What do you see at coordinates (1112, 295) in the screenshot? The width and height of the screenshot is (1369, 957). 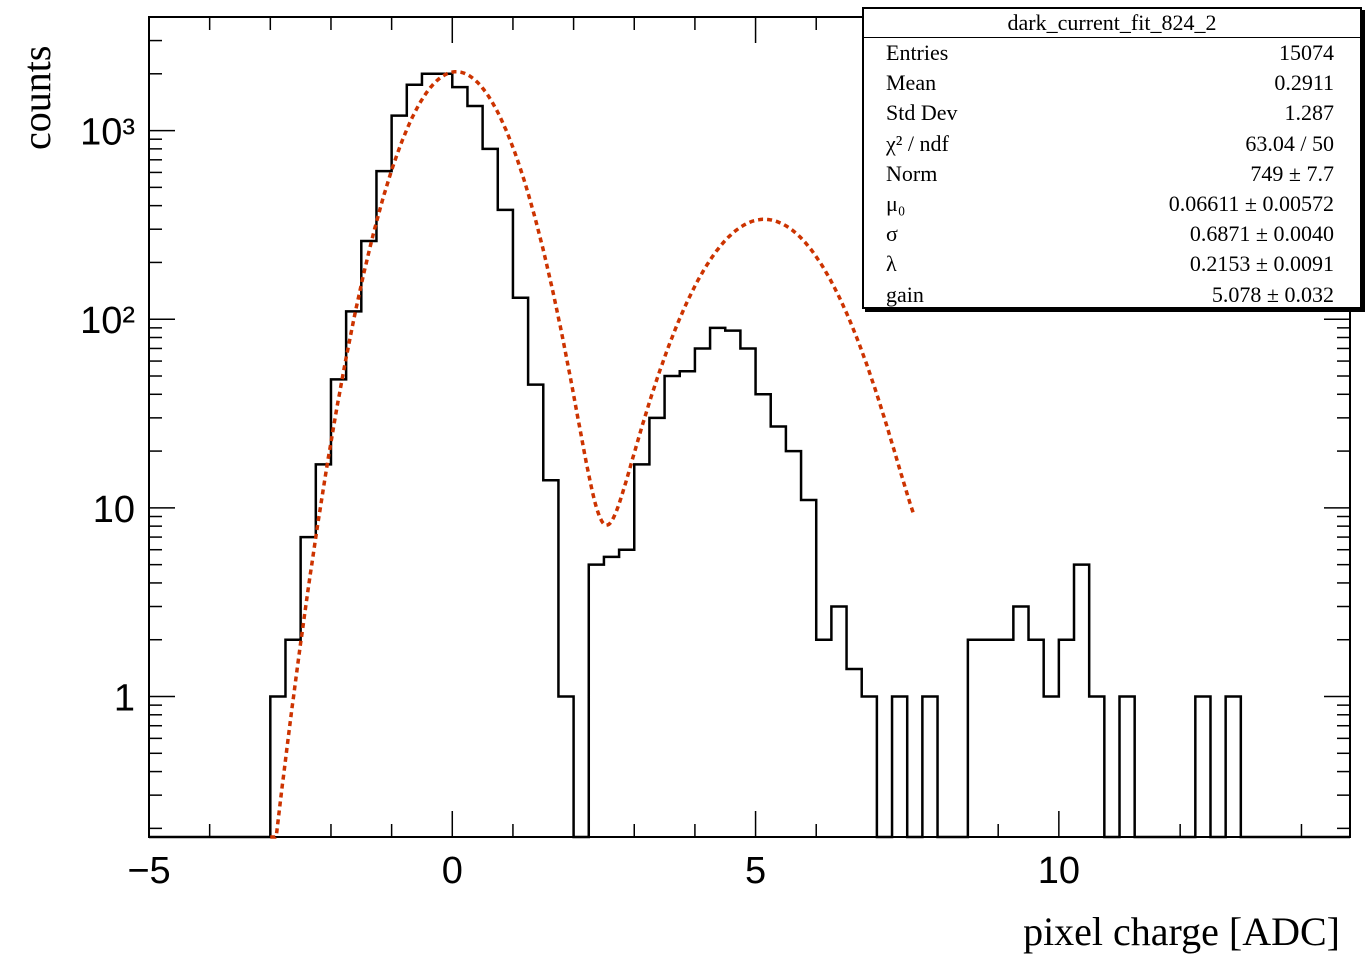 I see `stats-row: gain 5.078 ± 0.032` at bounding box center [1112, 295].